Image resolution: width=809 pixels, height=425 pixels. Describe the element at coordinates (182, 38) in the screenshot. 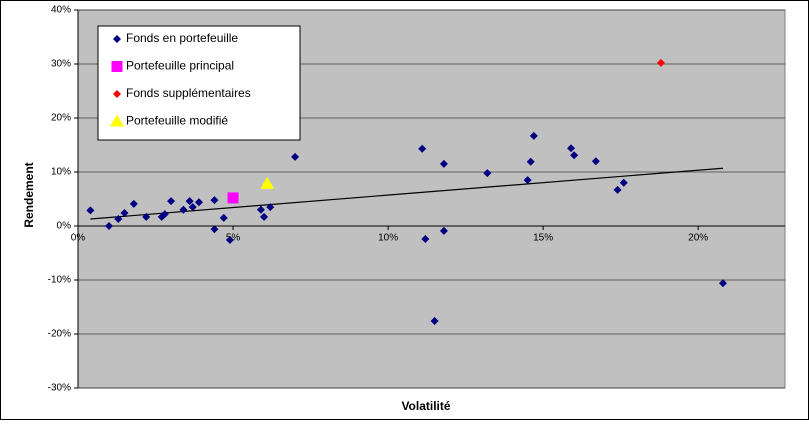

I see `legend-label: Fonds en portefeuille` at that location.